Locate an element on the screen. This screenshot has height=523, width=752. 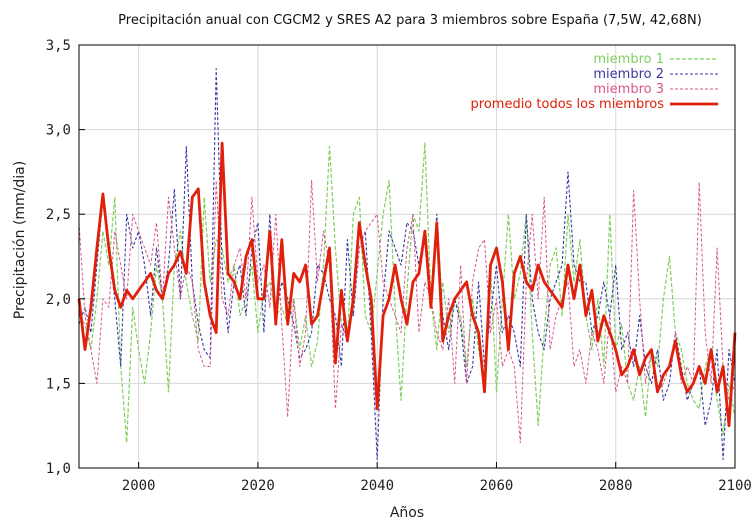
legend-label-3: miembro 3 is located at coordinates (628, 89).